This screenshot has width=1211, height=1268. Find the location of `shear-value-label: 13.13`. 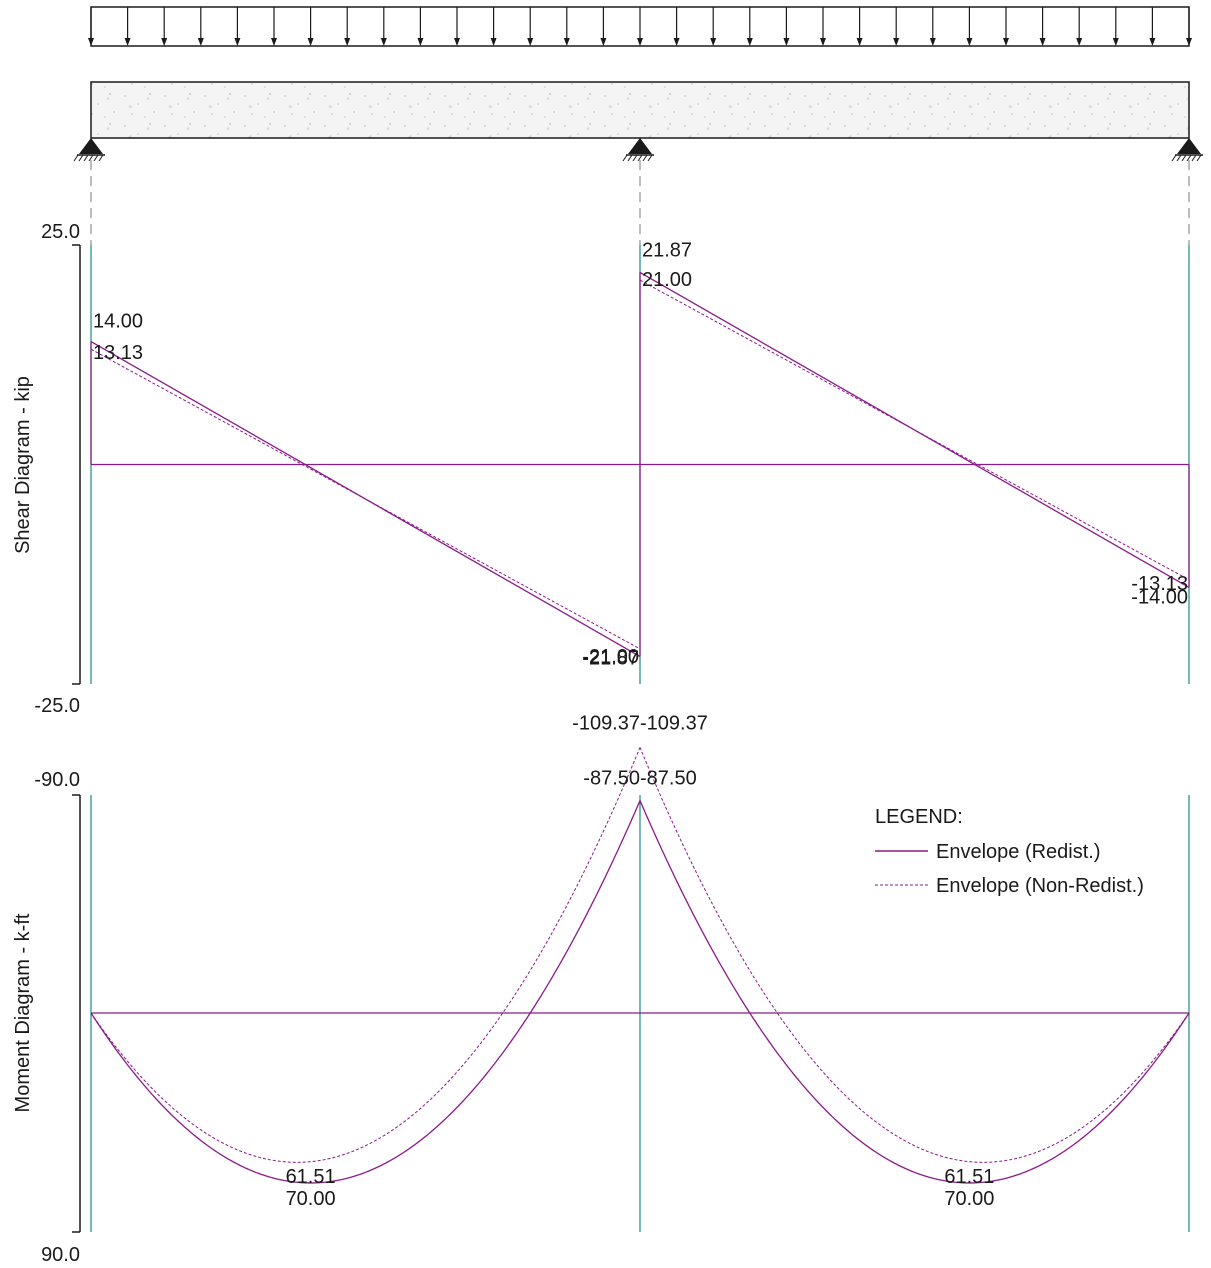

shear-value-label: 13.13 is located at coordinates (118, 353).